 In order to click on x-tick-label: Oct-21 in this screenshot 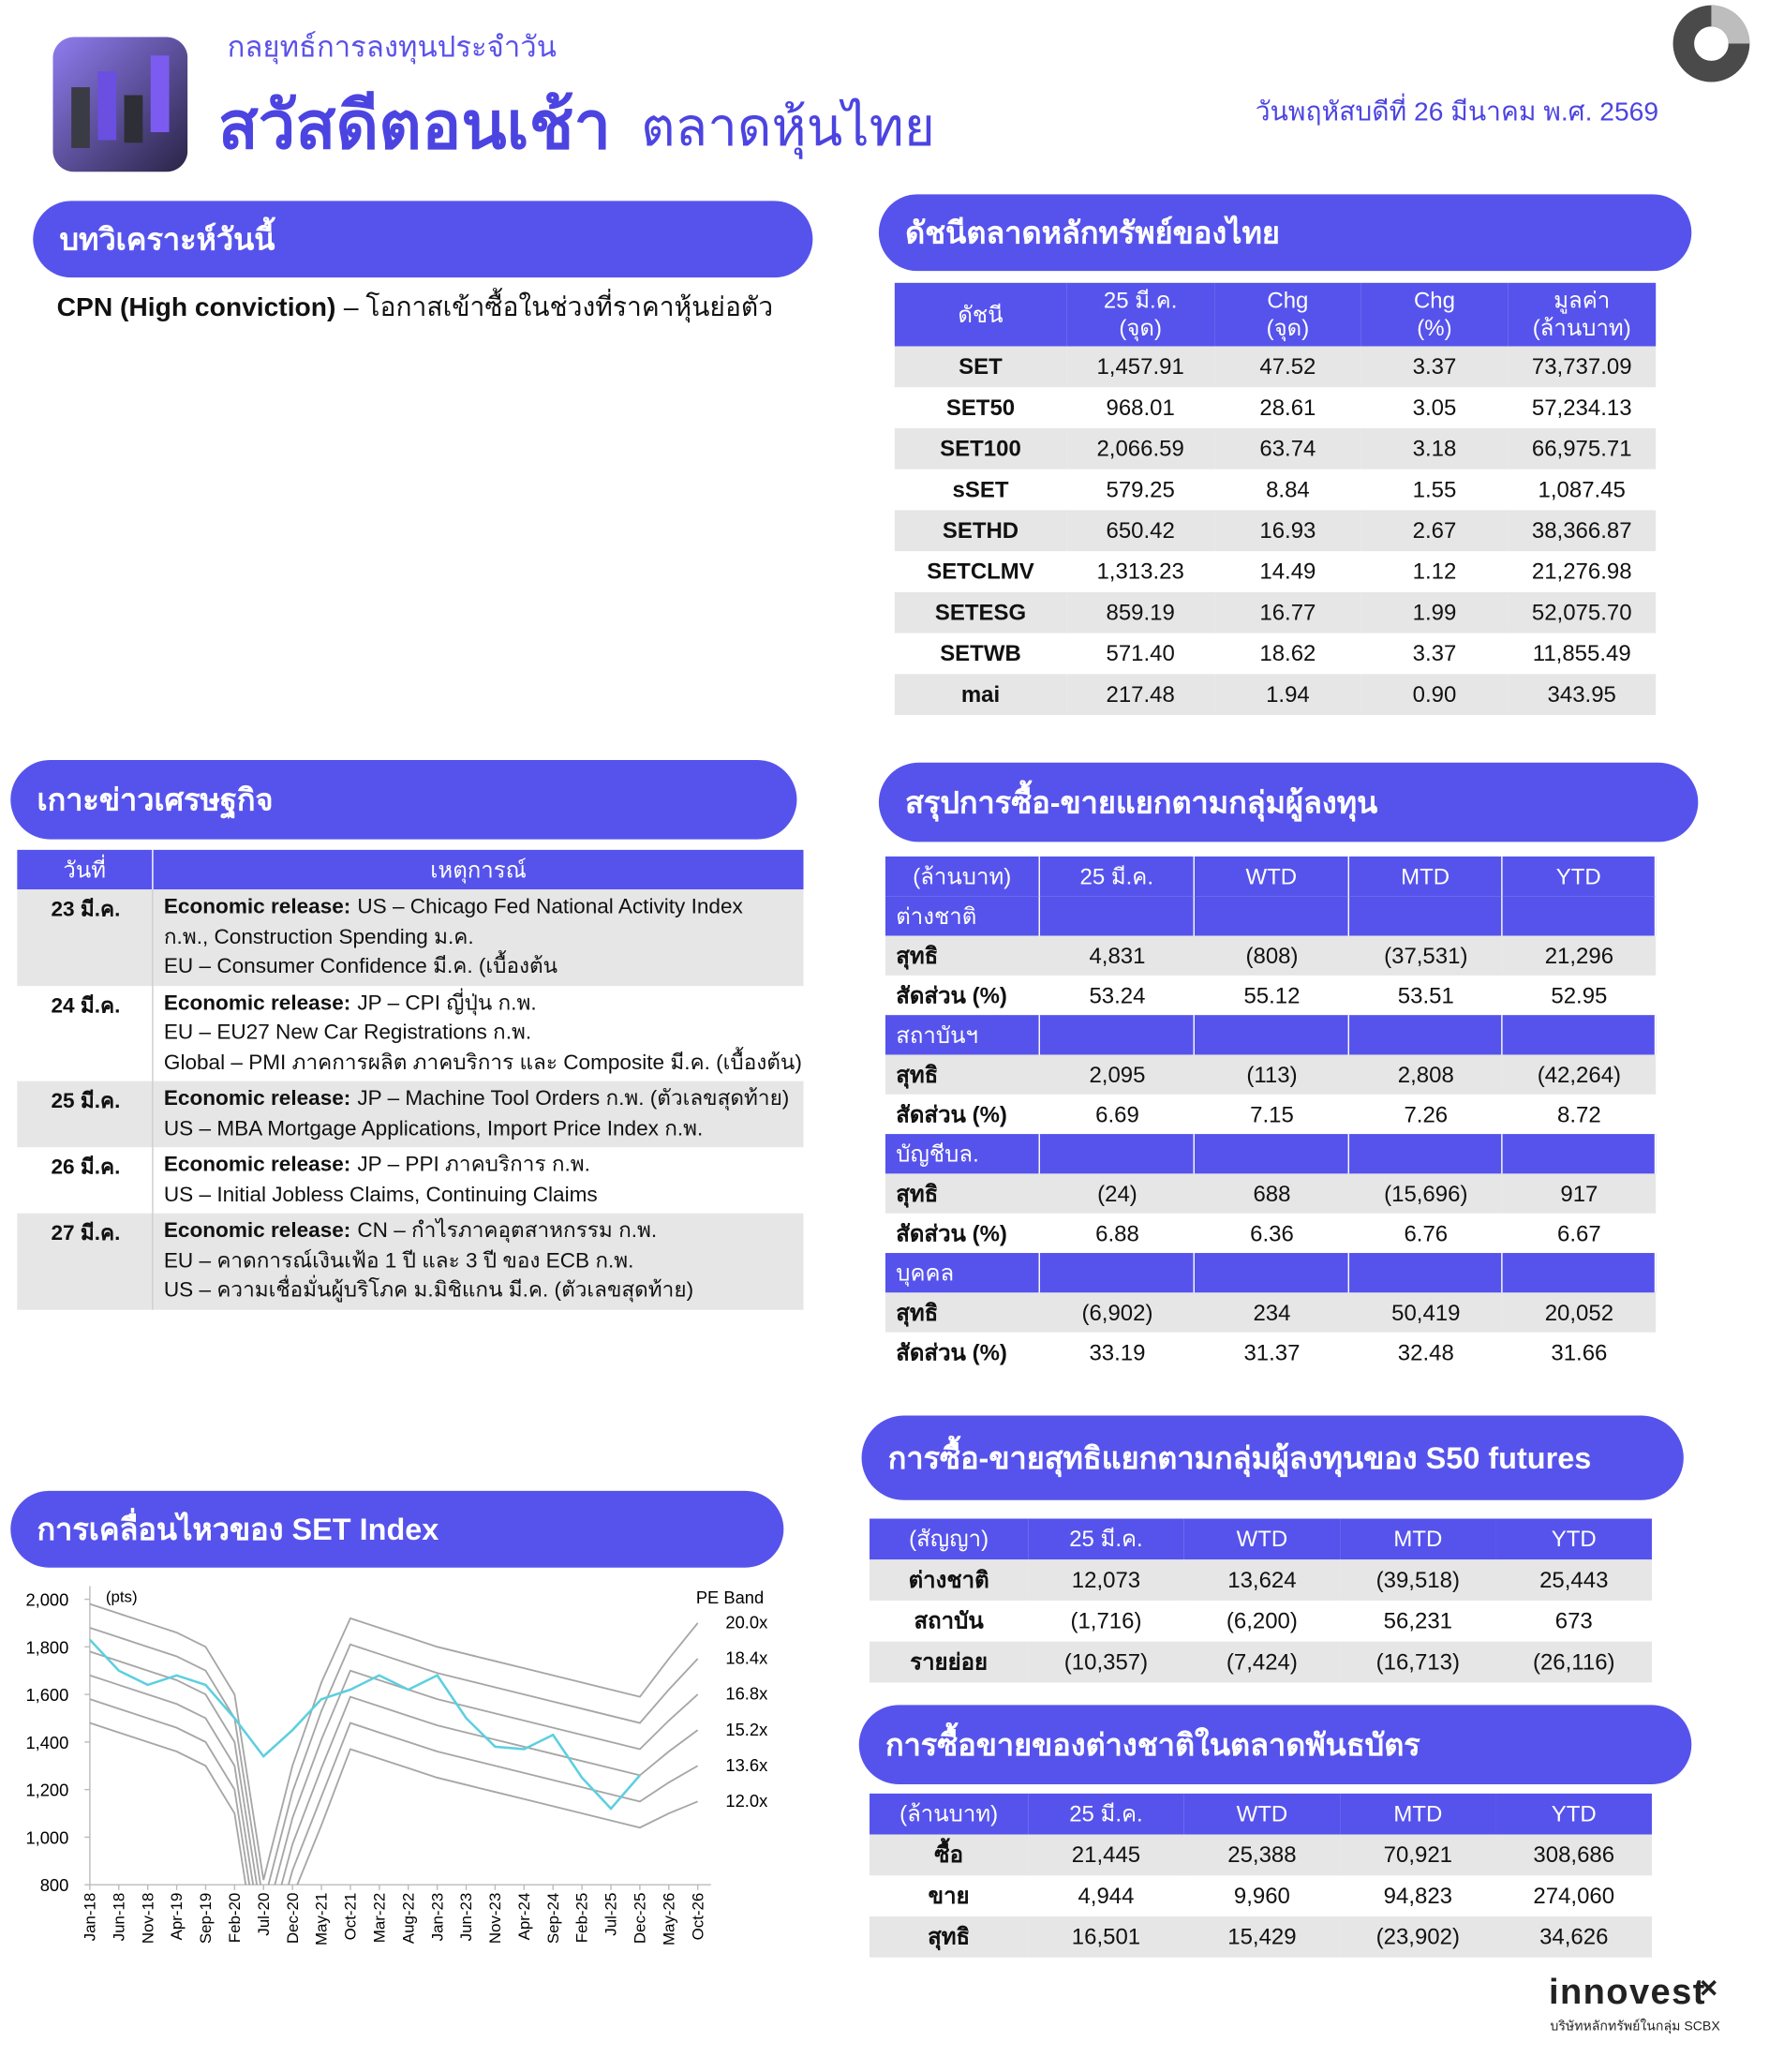, I will do `click(351, 1917)`.